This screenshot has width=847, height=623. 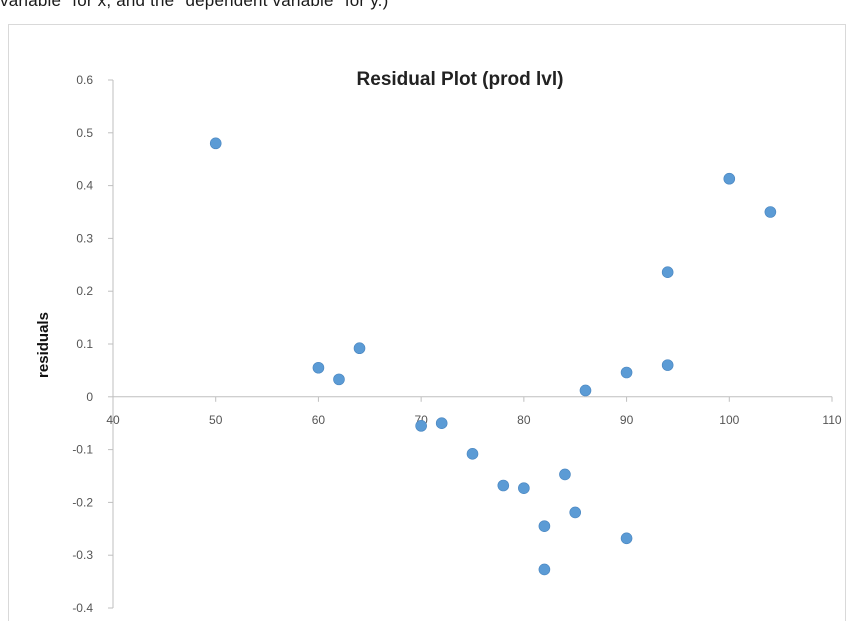 I want to click on y-tick-label: 0.4, so click(x=84, y=186).